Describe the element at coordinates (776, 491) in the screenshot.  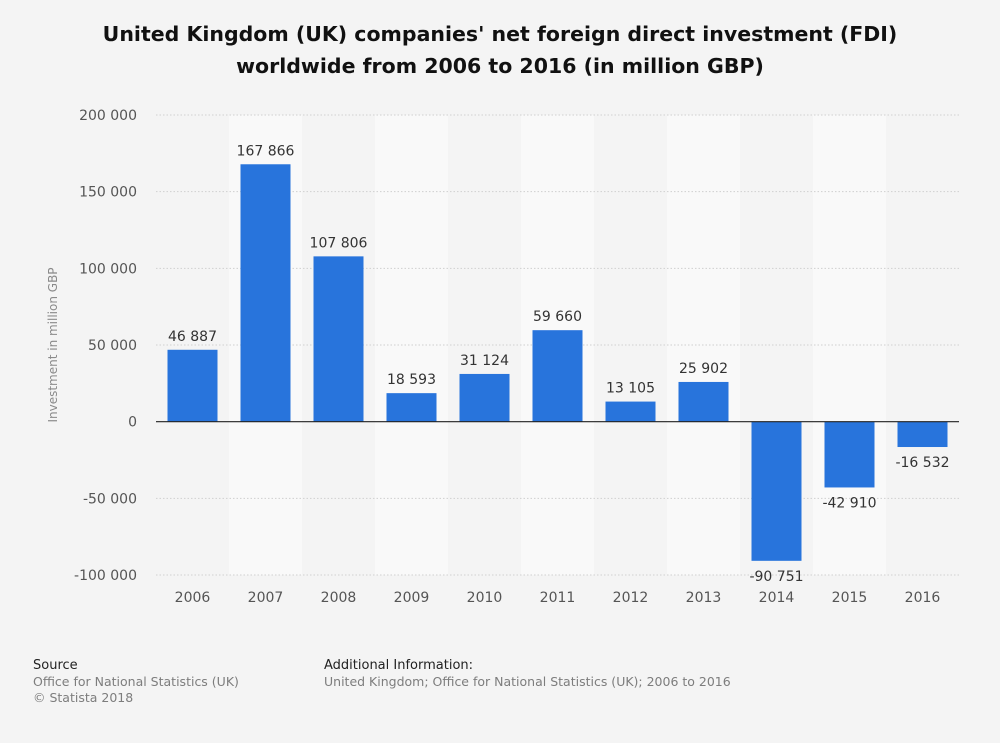
I see `bar-2014` at that location.